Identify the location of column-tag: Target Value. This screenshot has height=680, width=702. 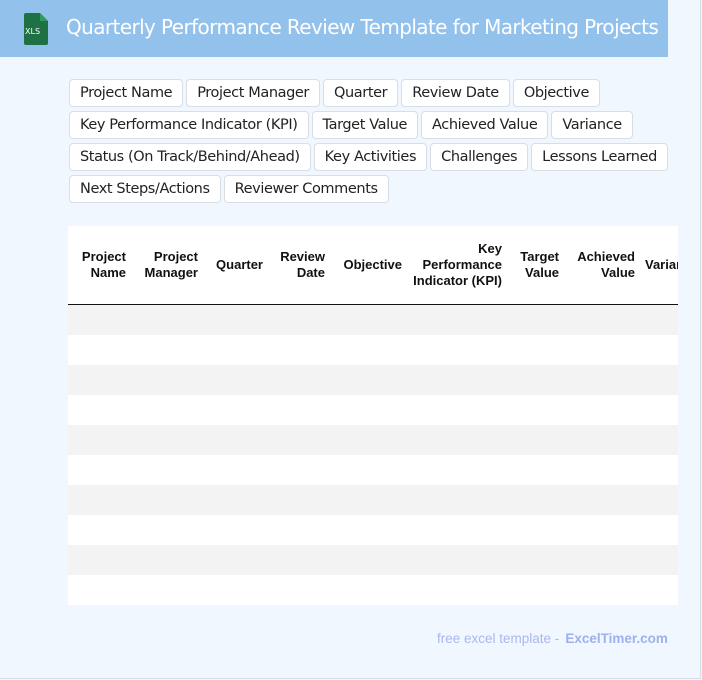
(365, 125).